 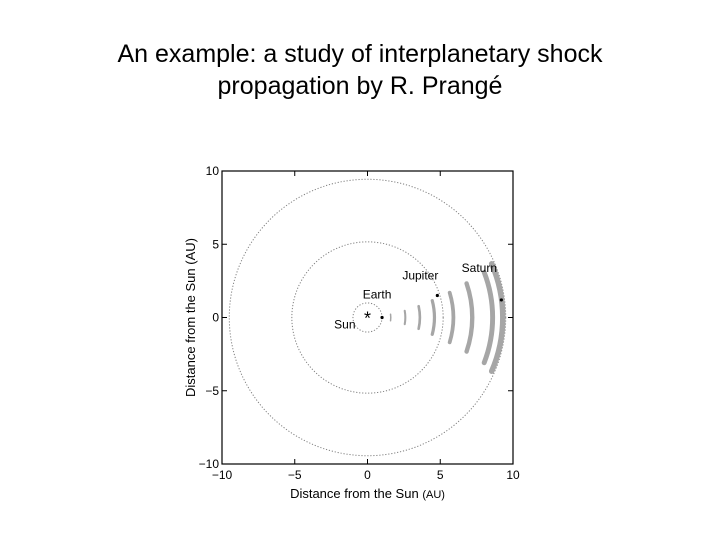 What do you see at coordinates (209, 464) in the screenshot?
I see `y-tick-label: −10` at bounding box center [209, 464].